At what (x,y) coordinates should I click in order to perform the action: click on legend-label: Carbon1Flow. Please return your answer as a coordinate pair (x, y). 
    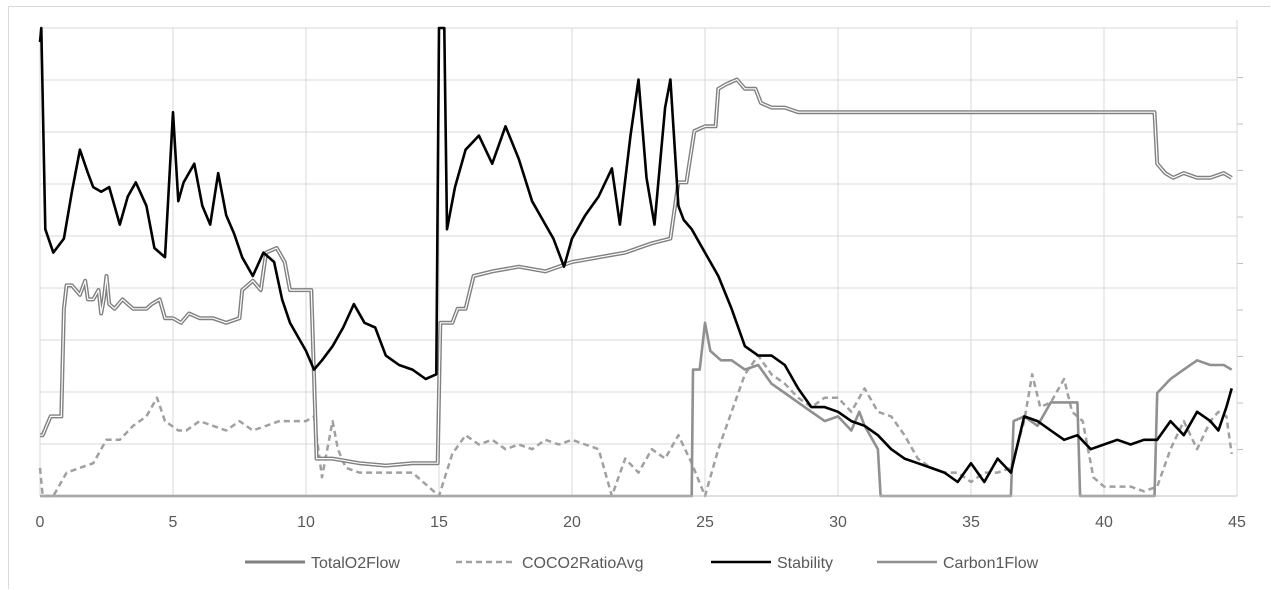
    Looking at the image, I should click on (991, 563).